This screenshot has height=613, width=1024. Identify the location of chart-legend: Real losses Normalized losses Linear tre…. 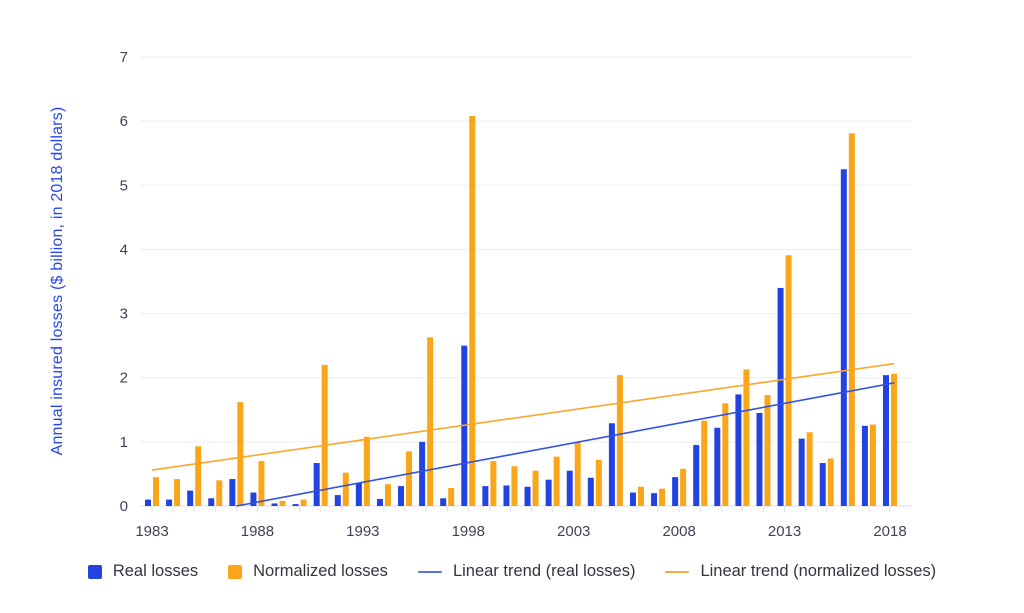
(512, 571).